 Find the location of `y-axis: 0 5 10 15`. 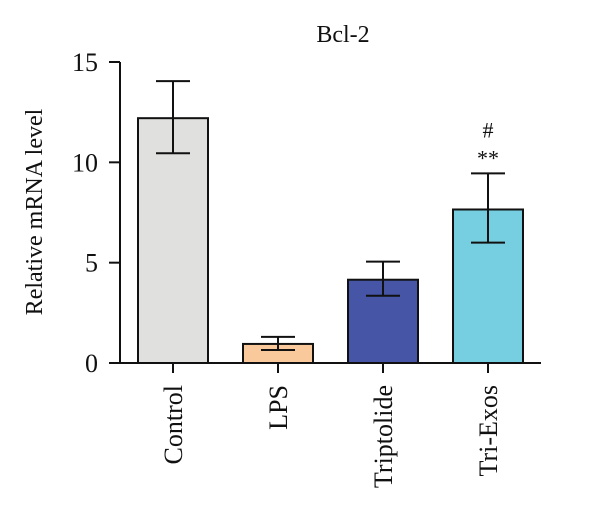

y-axis: 0 5 10 15 is located at coordinates (96, 213).